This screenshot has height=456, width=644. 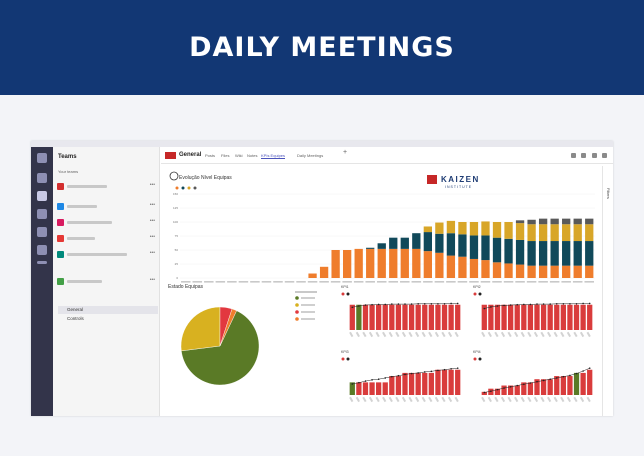 I want to click on tab-daily-meetings: Daily Meetings, so click(x=310, y=155).